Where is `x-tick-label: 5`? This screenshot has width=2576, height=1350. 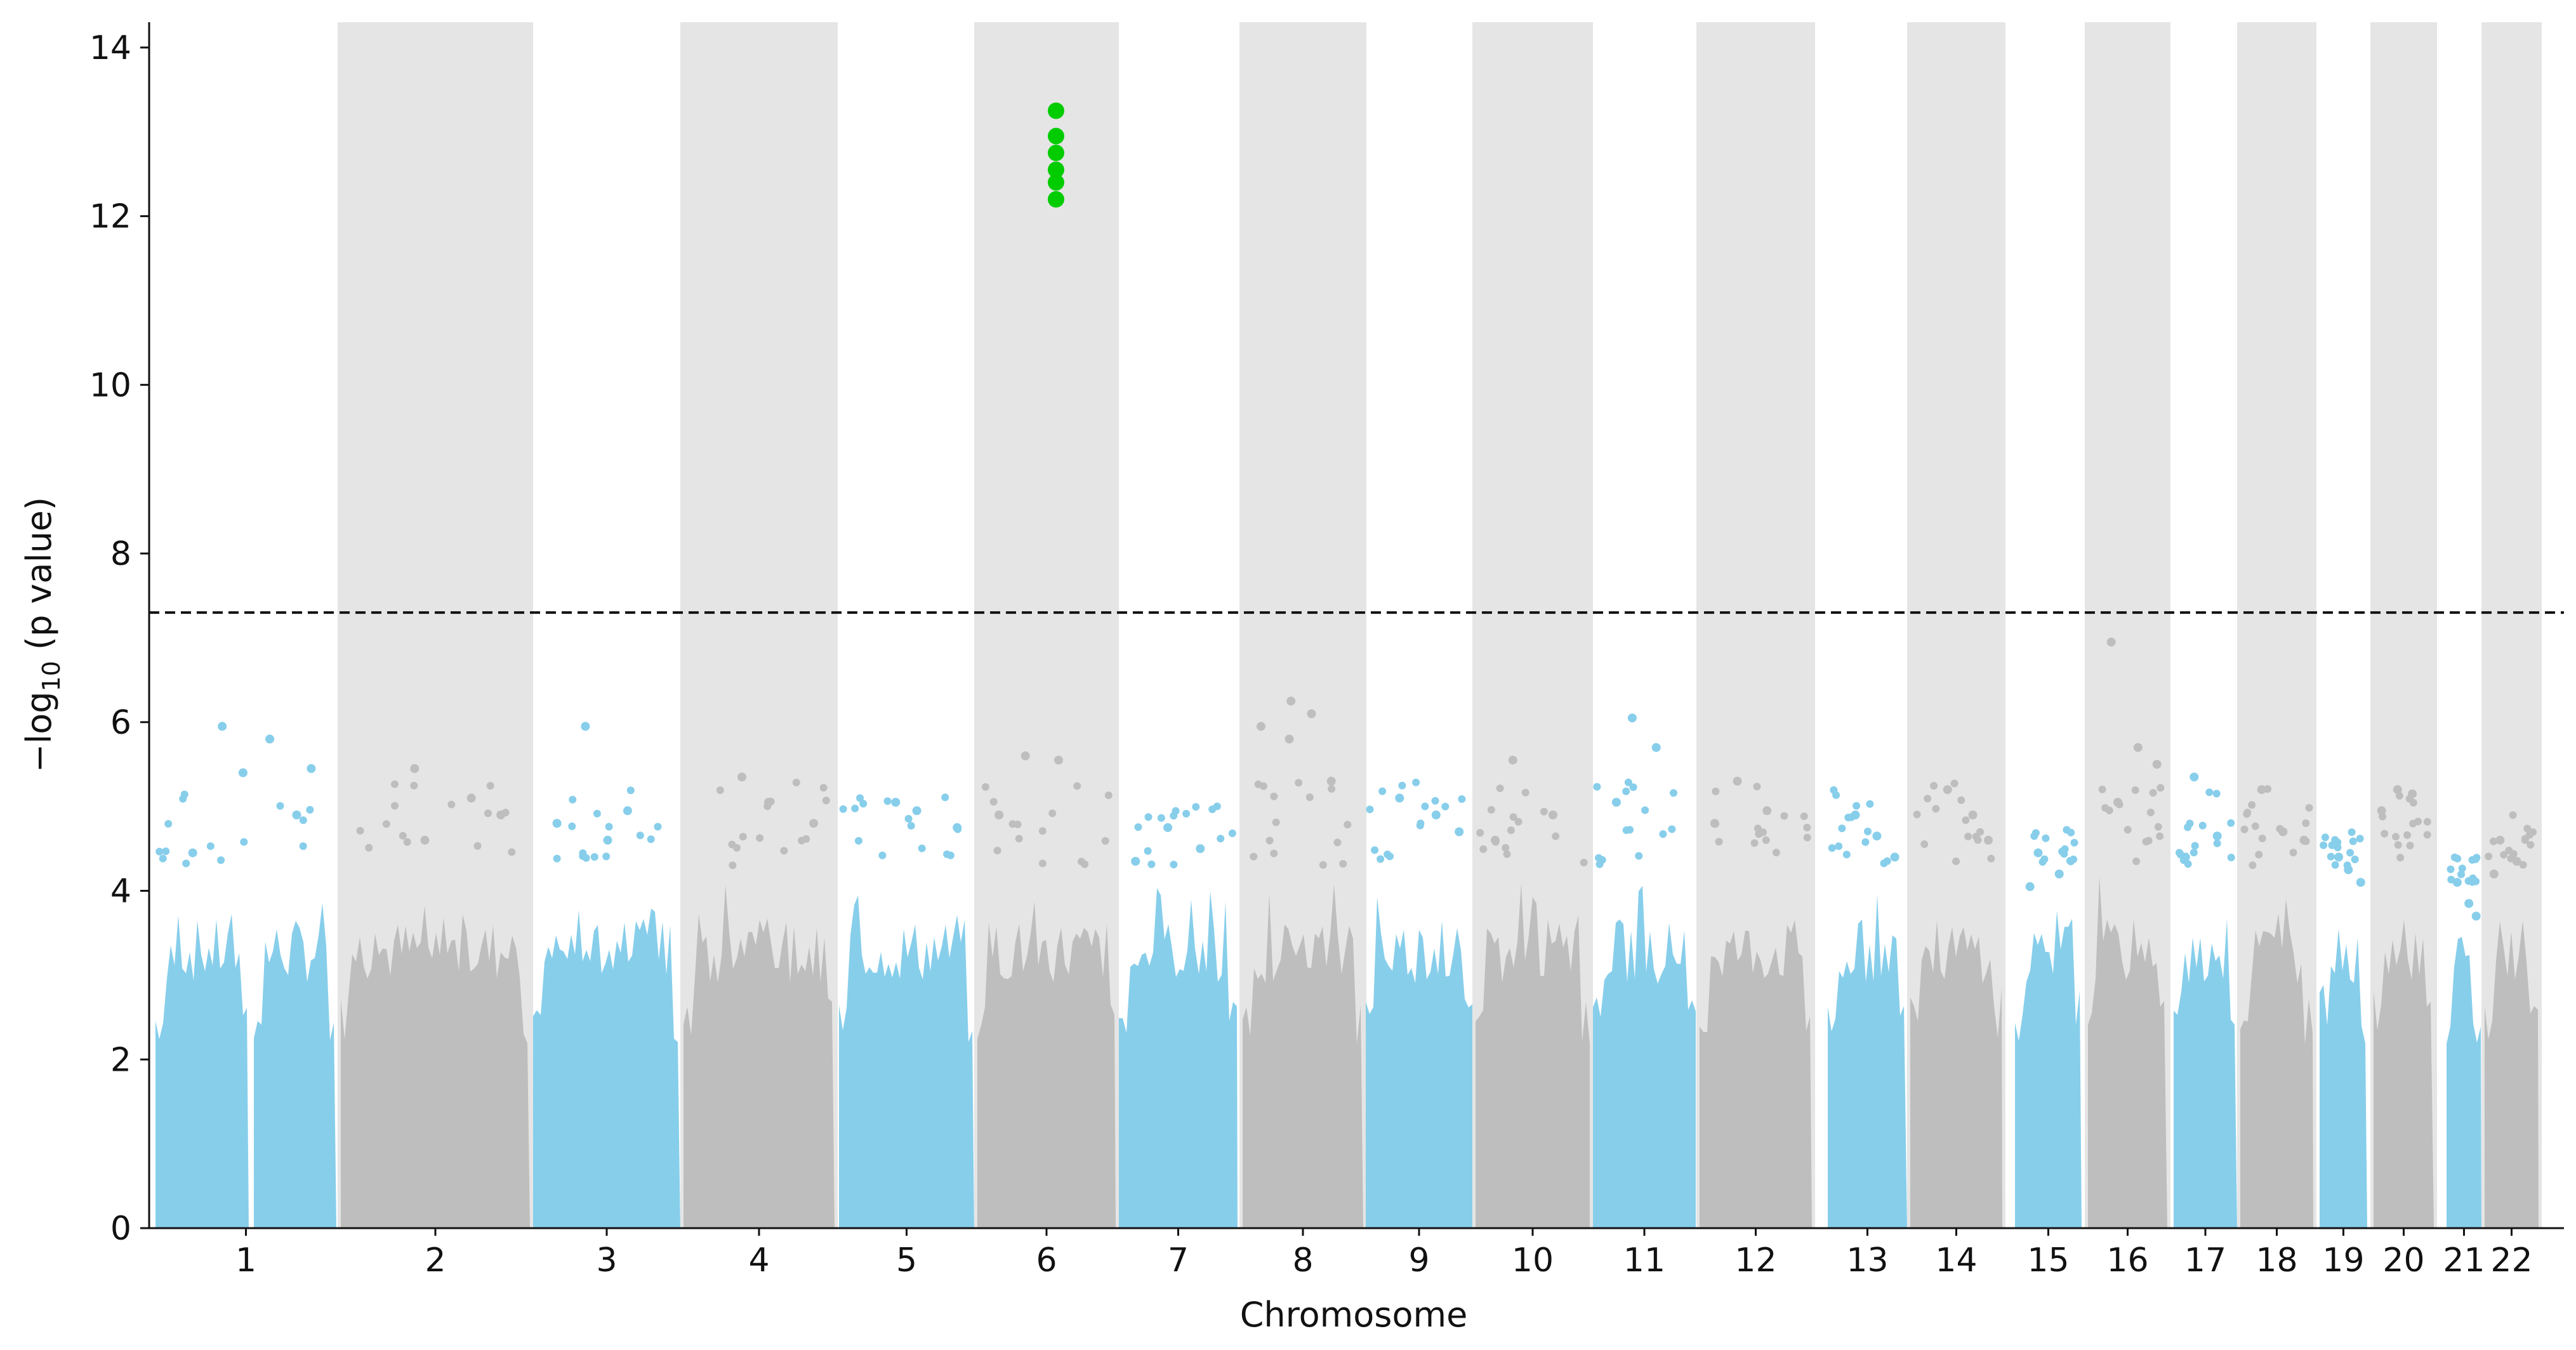 x-tick-label: 5 is located at coordinates (907, 1260).